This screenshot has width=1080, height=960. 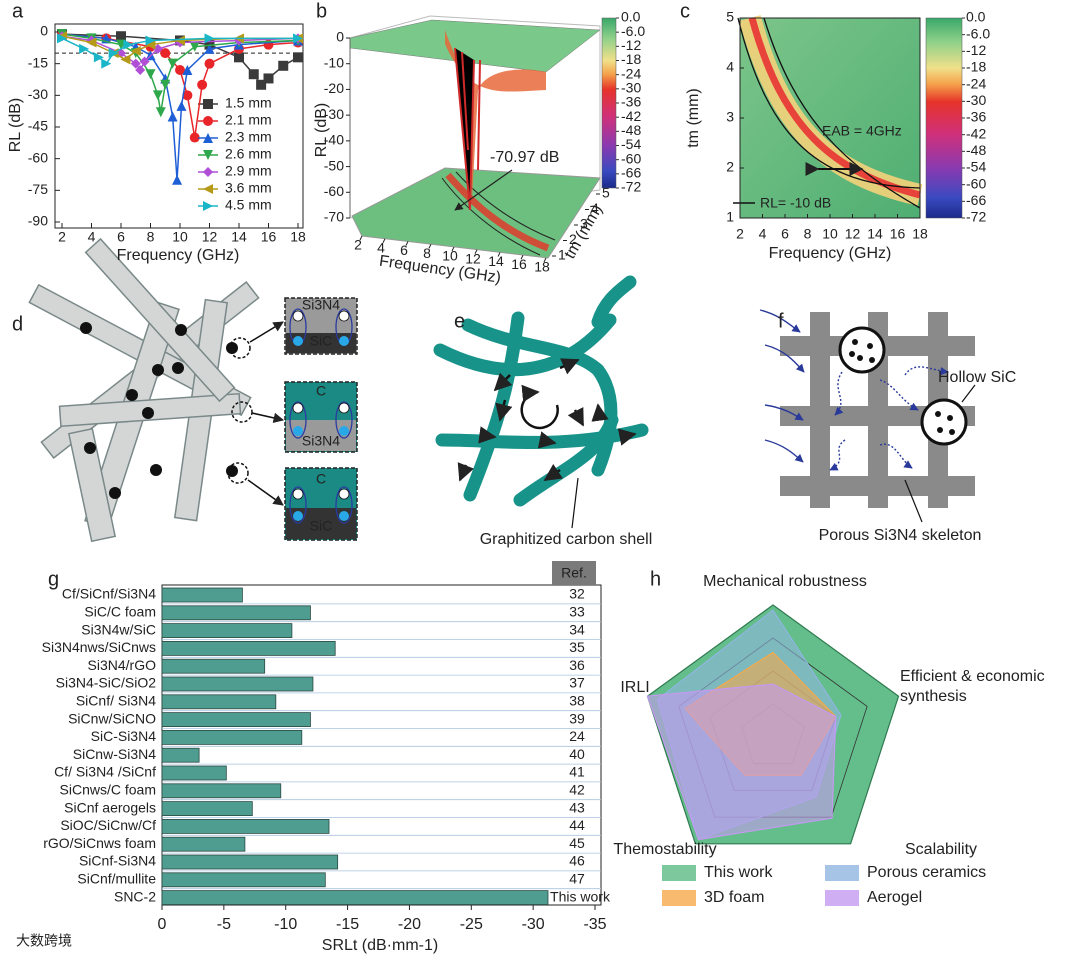 I want to click on plot-frame, so click(x=179, y=126).